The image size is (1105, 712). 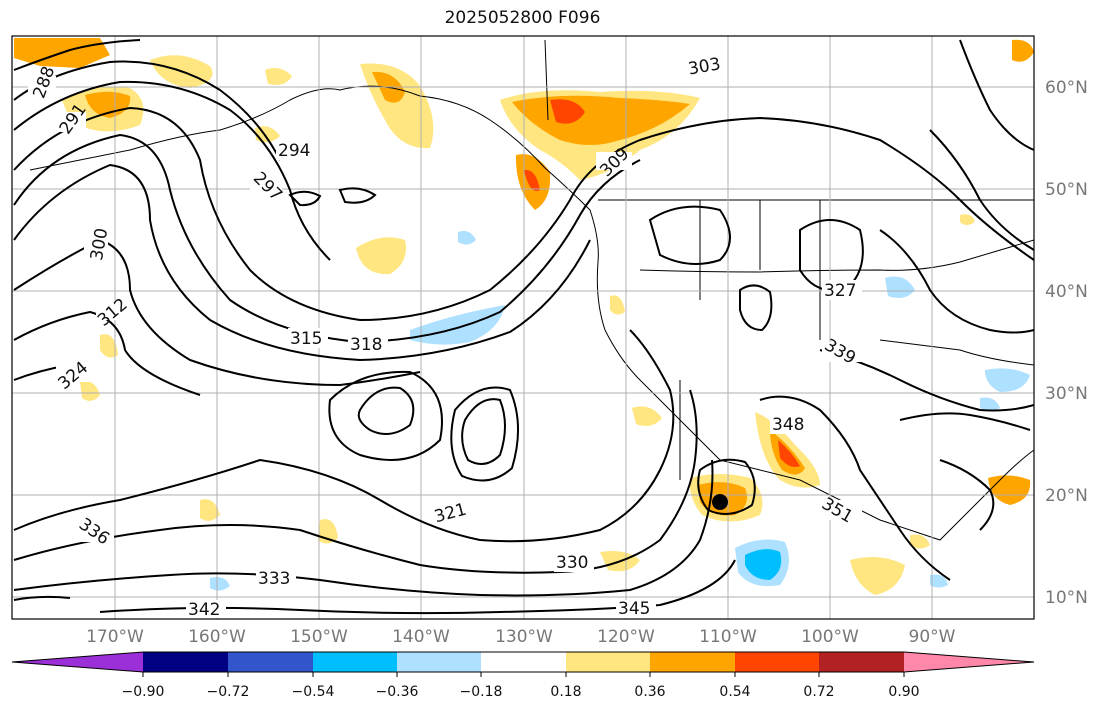 What do you see at coordinates (1066, 190) in the screenshot?
I see `lat-label-50n: 50°N` at bounding box center [1066, 190].